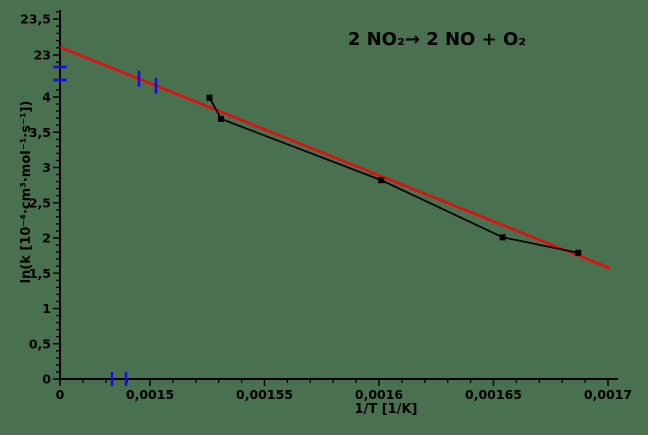  What do you see at coordinates (608, 394) in the screenshot?
I see `x-axis-tick-label: 0,0017` at bounding box center [608, 394].